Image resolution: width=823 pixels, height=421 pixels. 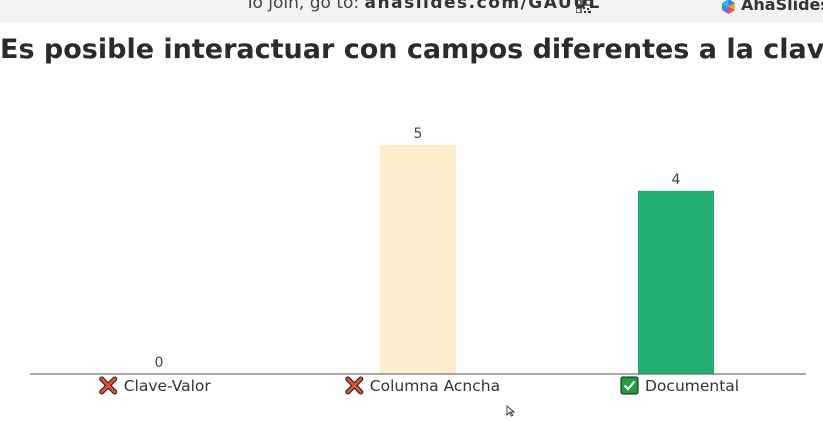 What do you see at coordinates (782, 7) in the screenshot?
I see `brand-name: AhaSlides` at bounding box center [782, 7].